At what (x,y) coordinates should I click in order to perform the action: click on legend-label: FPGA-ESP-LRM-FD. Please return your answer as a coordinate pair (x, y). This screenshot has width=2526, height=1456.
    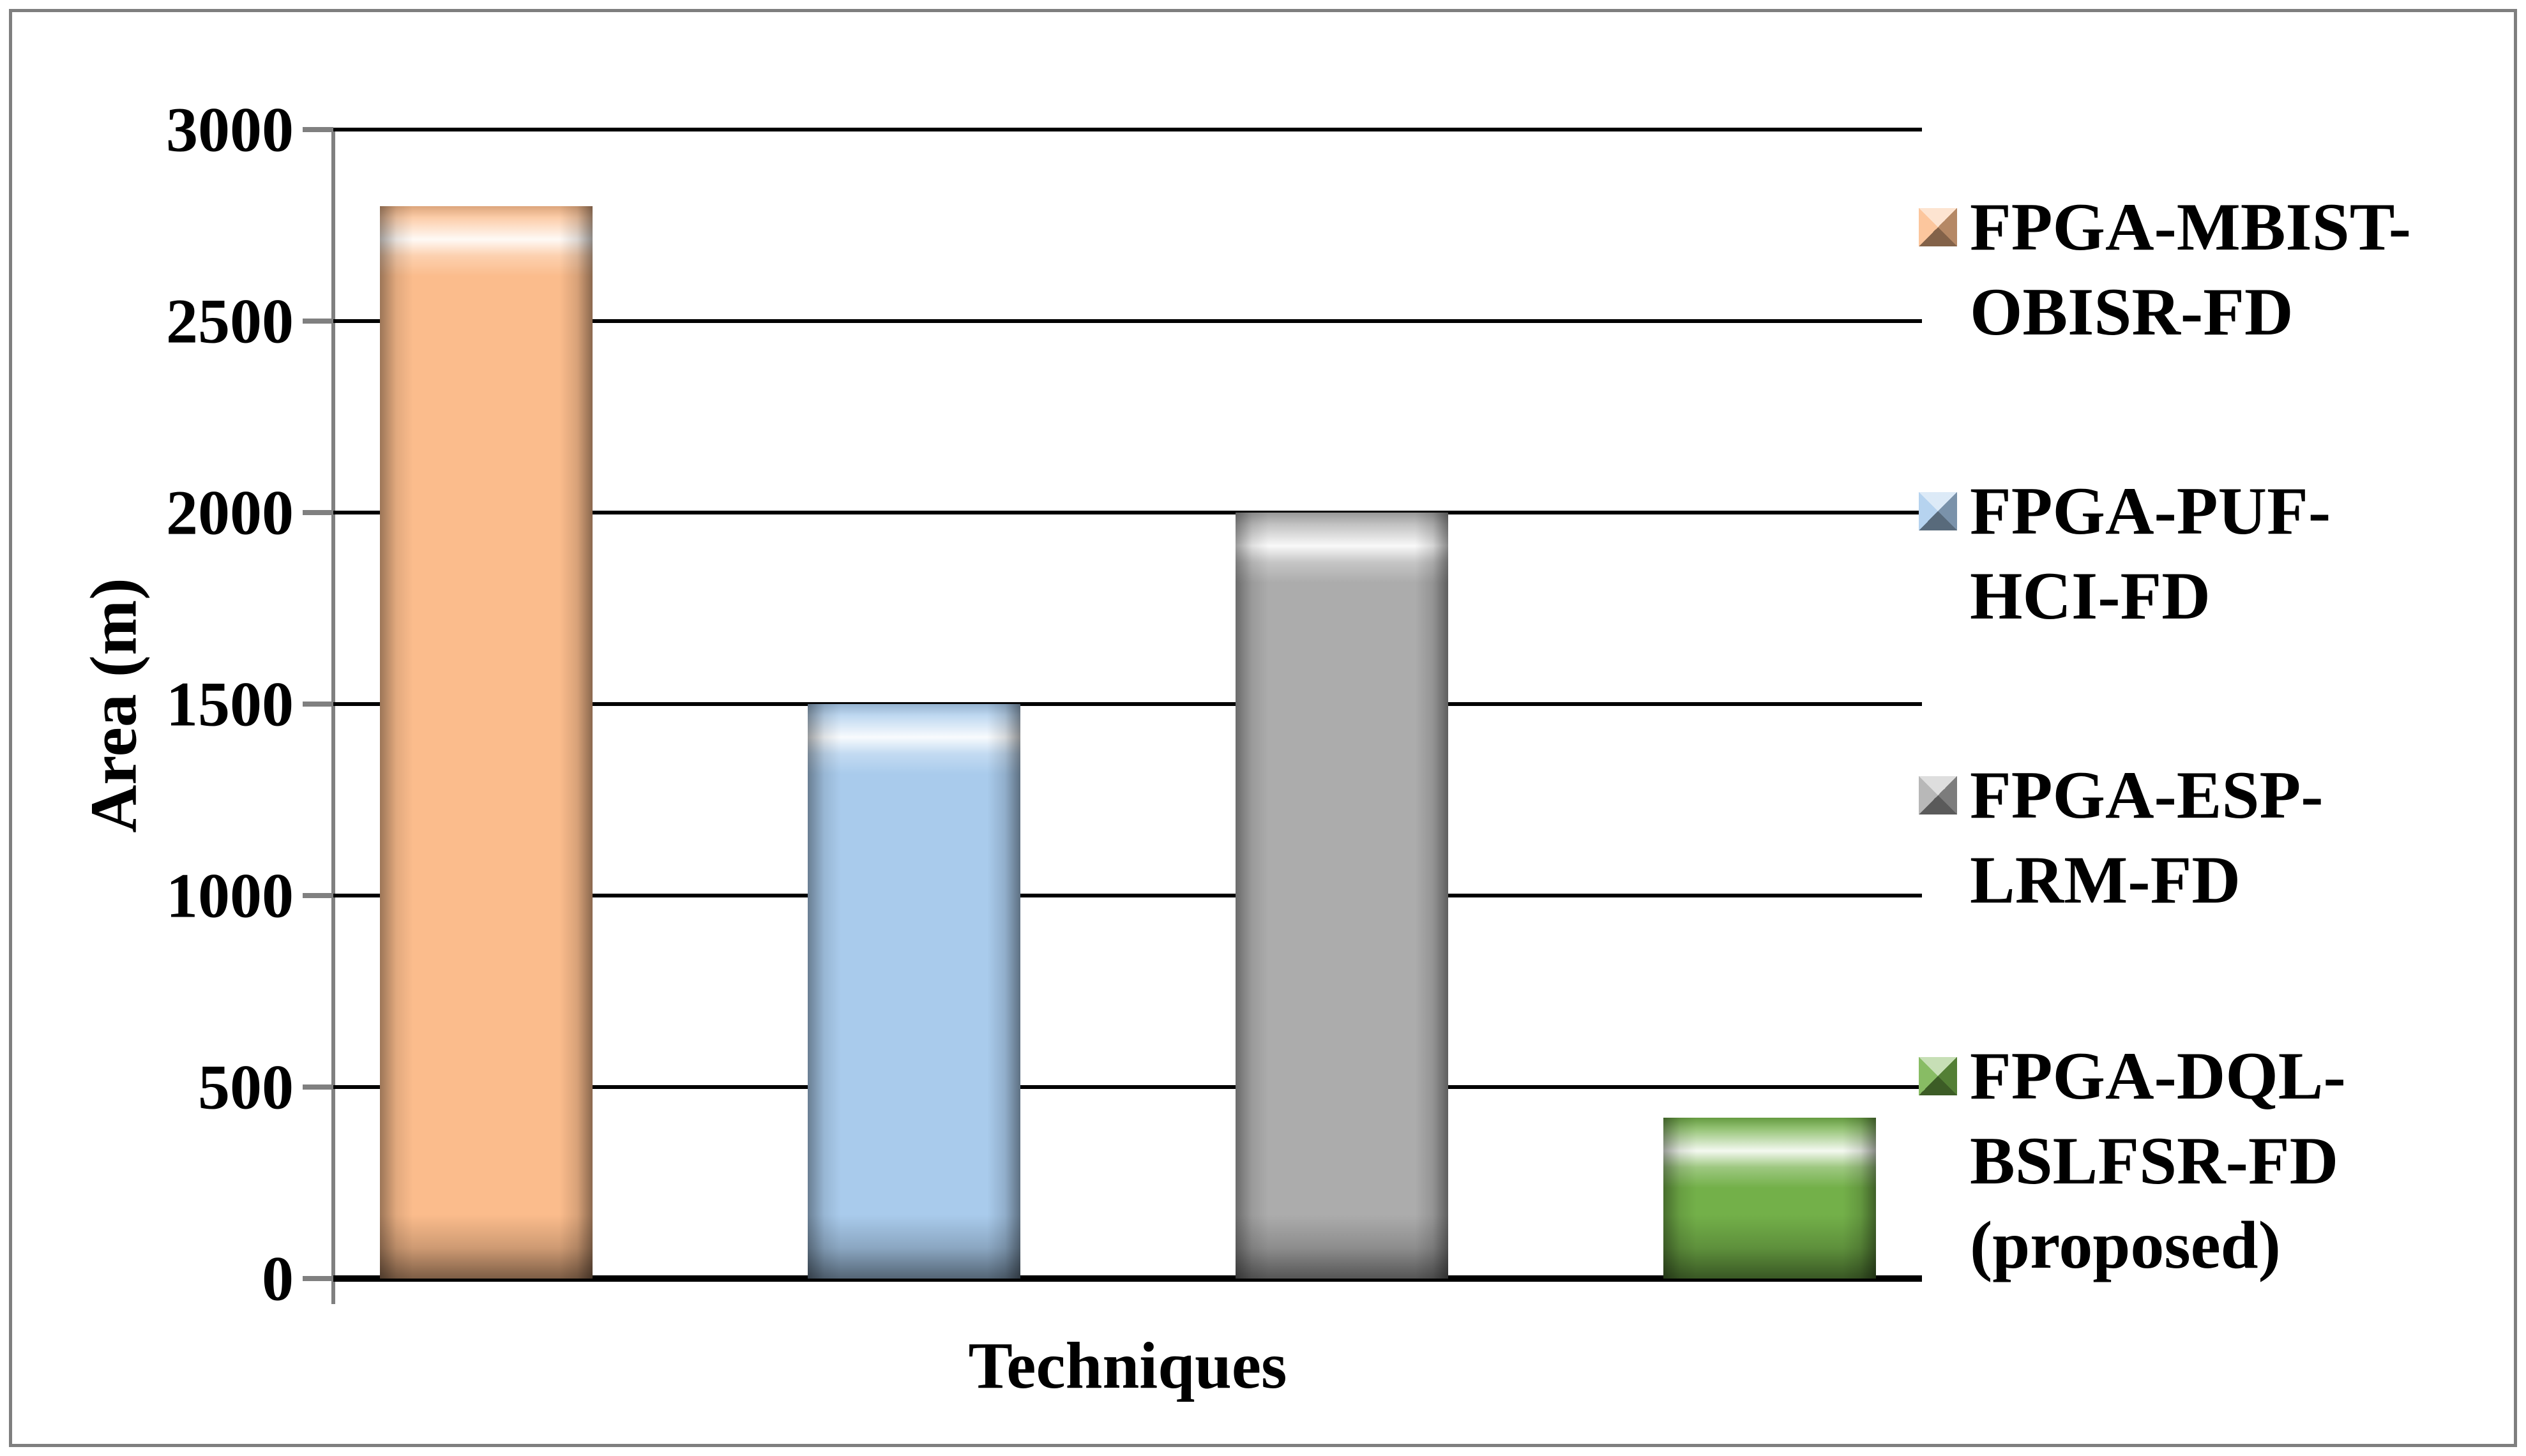
    Looking at the image, I should click on (2147, 837).